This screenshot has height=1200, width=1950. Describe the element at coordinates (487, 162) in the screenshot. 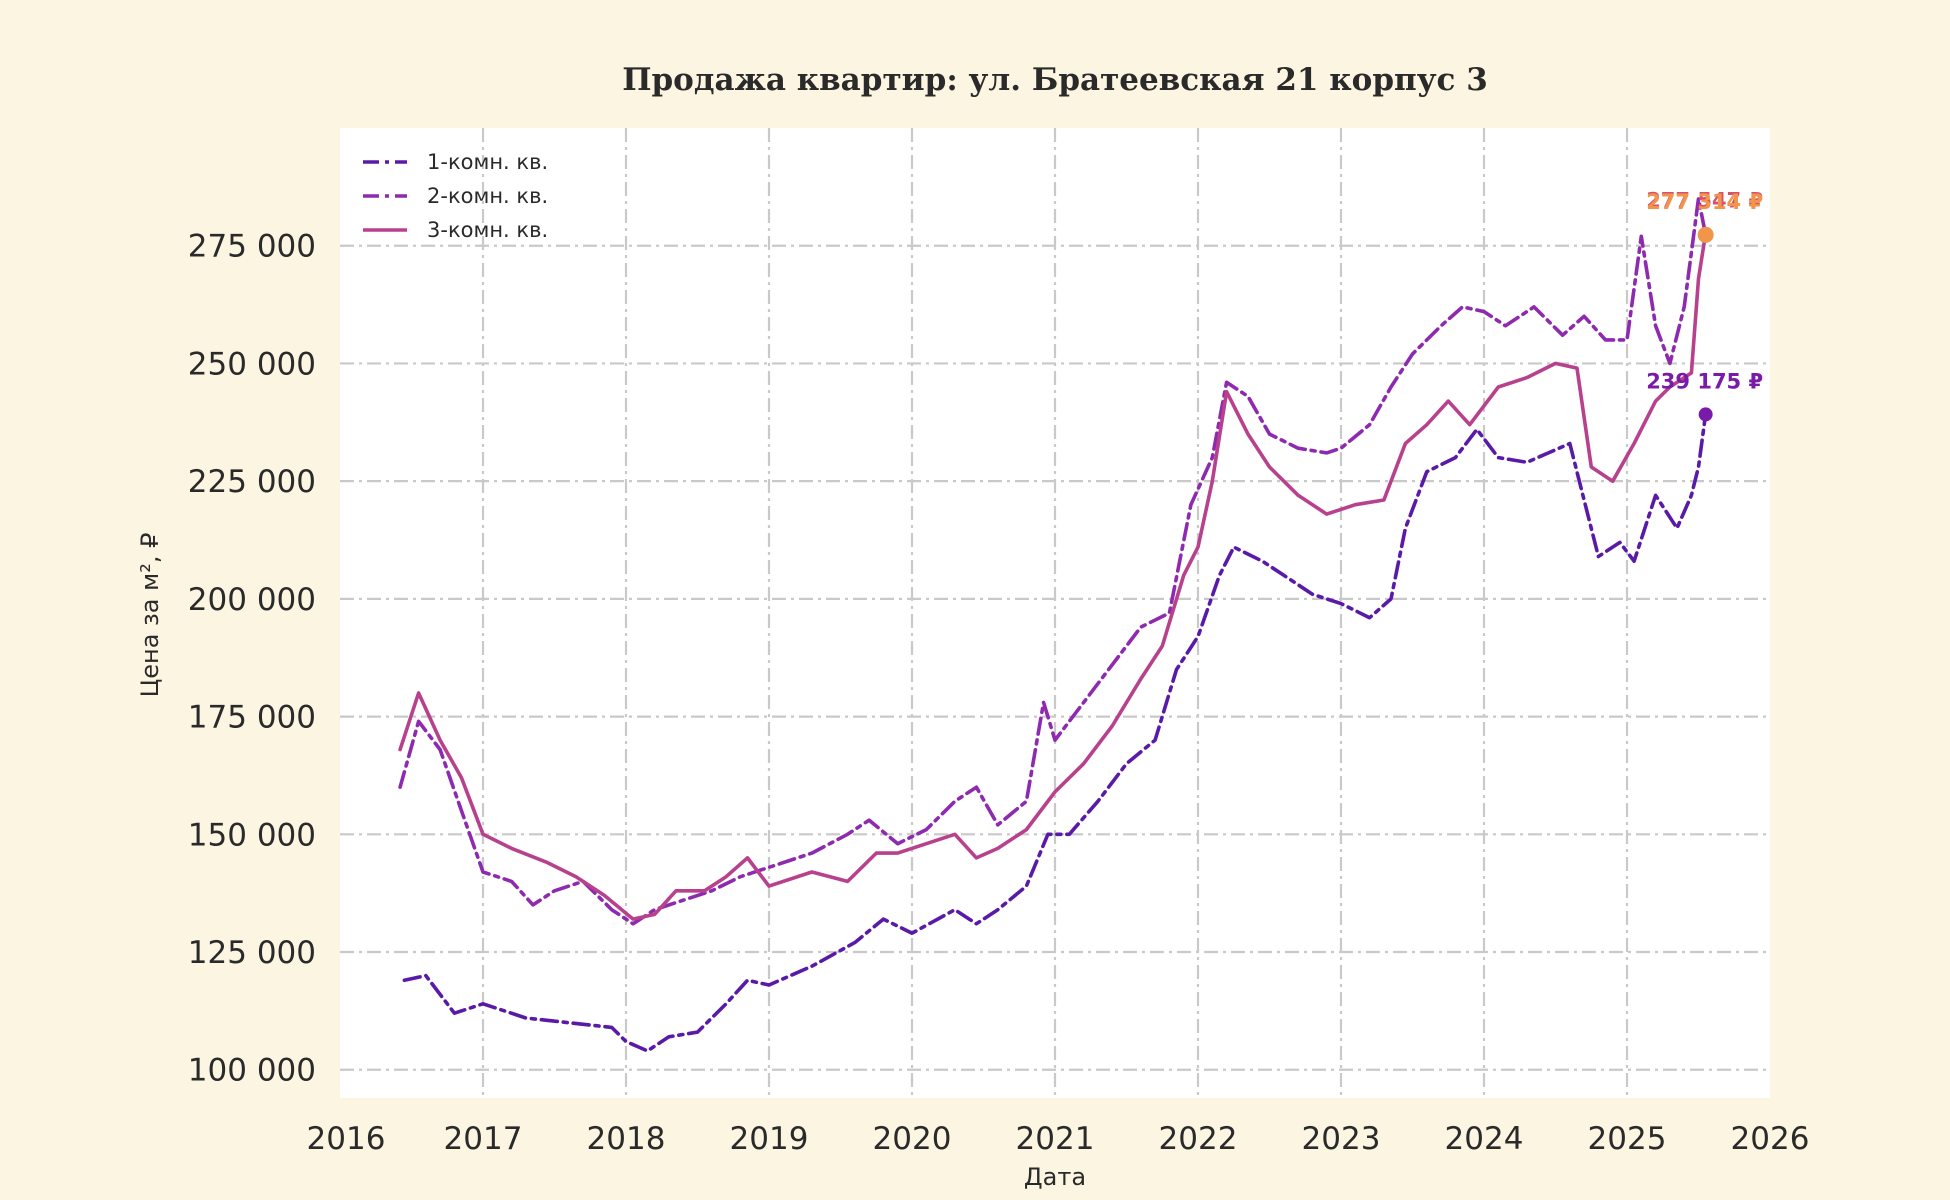

I see `legend-label-1: 1-комн. кв.` at that location.